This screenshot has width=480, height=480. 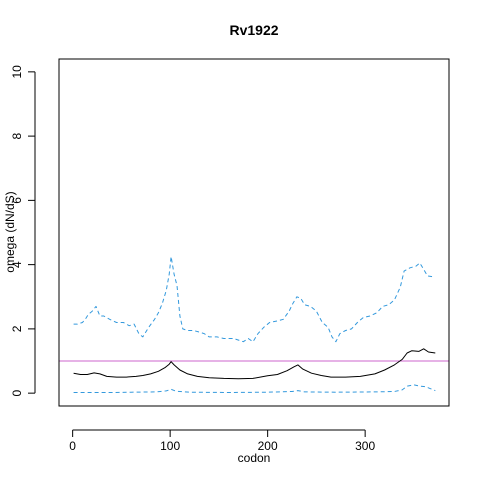 What do you see at coordinates (170, 446) in the screenshot?
I see `x-tick-label: 100` at bounding box center [170, 446].